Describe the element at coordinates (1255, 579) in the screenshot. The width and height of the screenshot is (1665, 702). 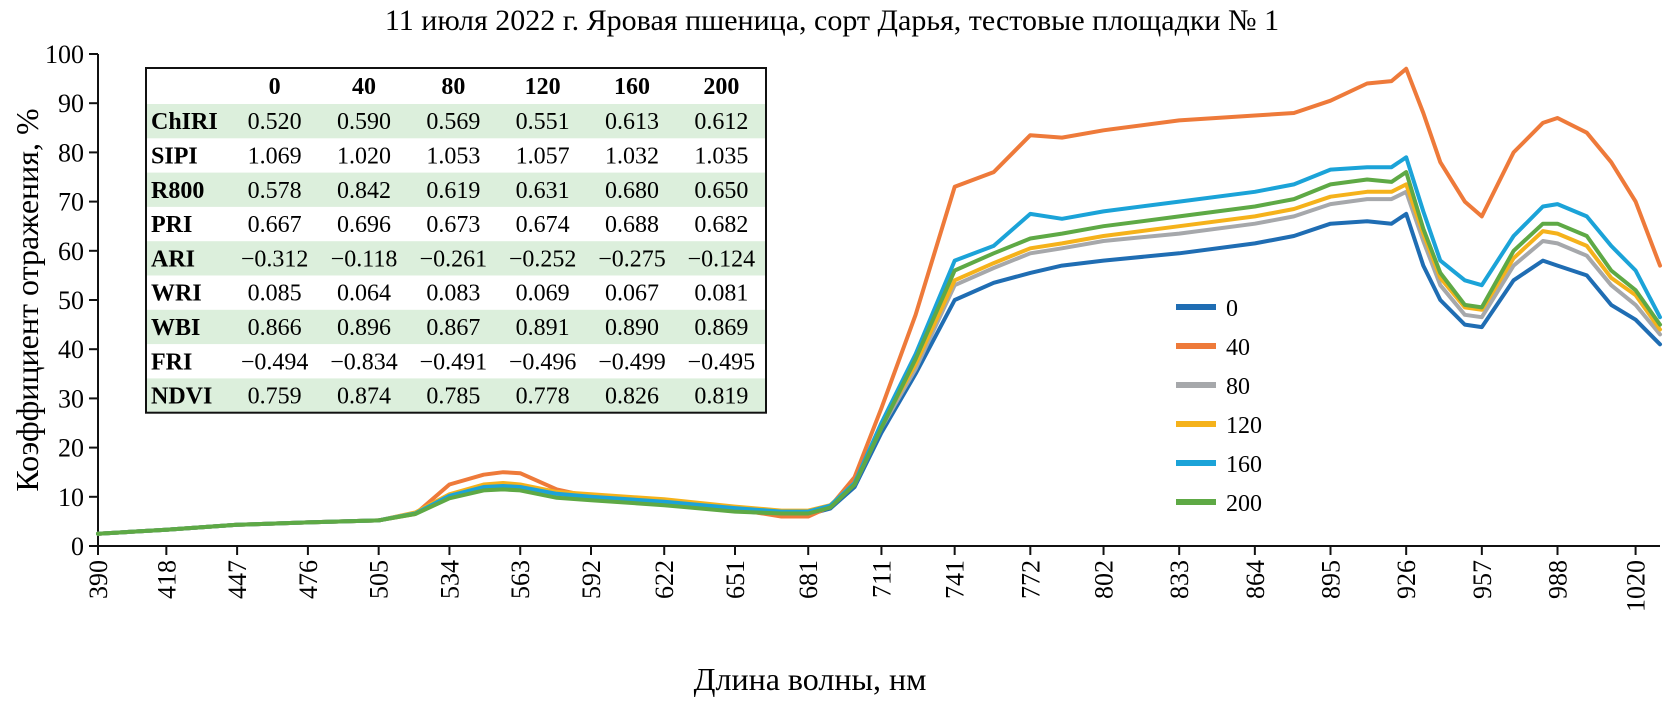
I see `x-tick-label: 864` at that location.